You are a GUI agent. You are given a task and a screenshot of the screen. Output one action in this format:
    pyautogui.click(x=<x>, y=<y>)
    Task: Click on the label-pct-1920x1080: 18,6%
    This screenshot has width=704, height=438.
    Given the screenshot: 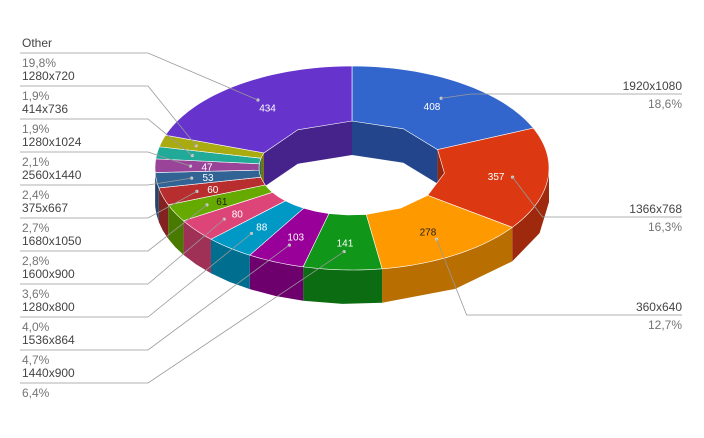 What is the action you would take?
    pyautogui.click(x=665, y=104)
    